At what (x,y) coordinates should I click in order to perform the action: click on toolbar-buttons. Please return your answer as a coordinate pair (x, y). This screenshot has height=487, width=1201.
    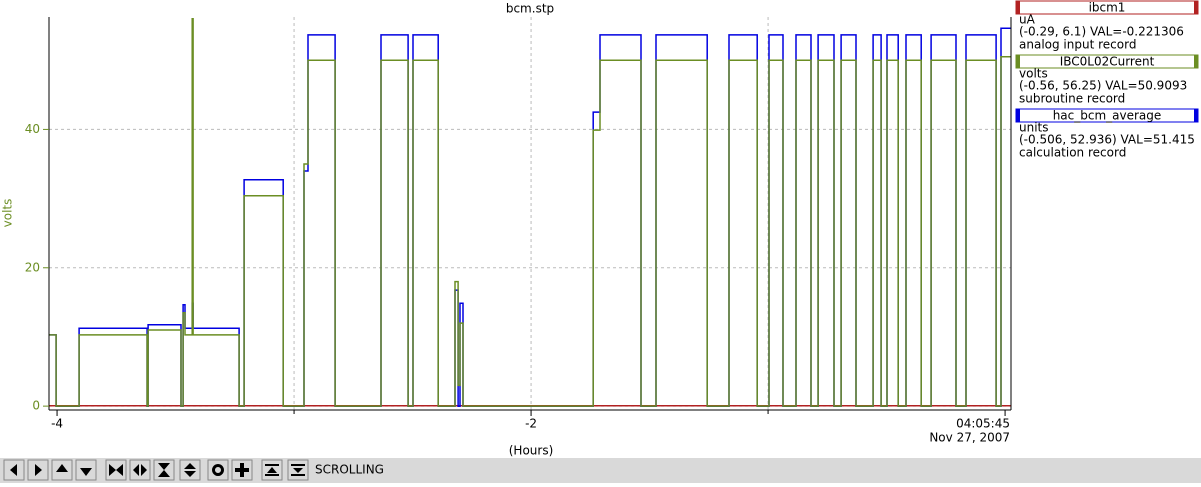
    Looking at the image, I should click on (156, 470).